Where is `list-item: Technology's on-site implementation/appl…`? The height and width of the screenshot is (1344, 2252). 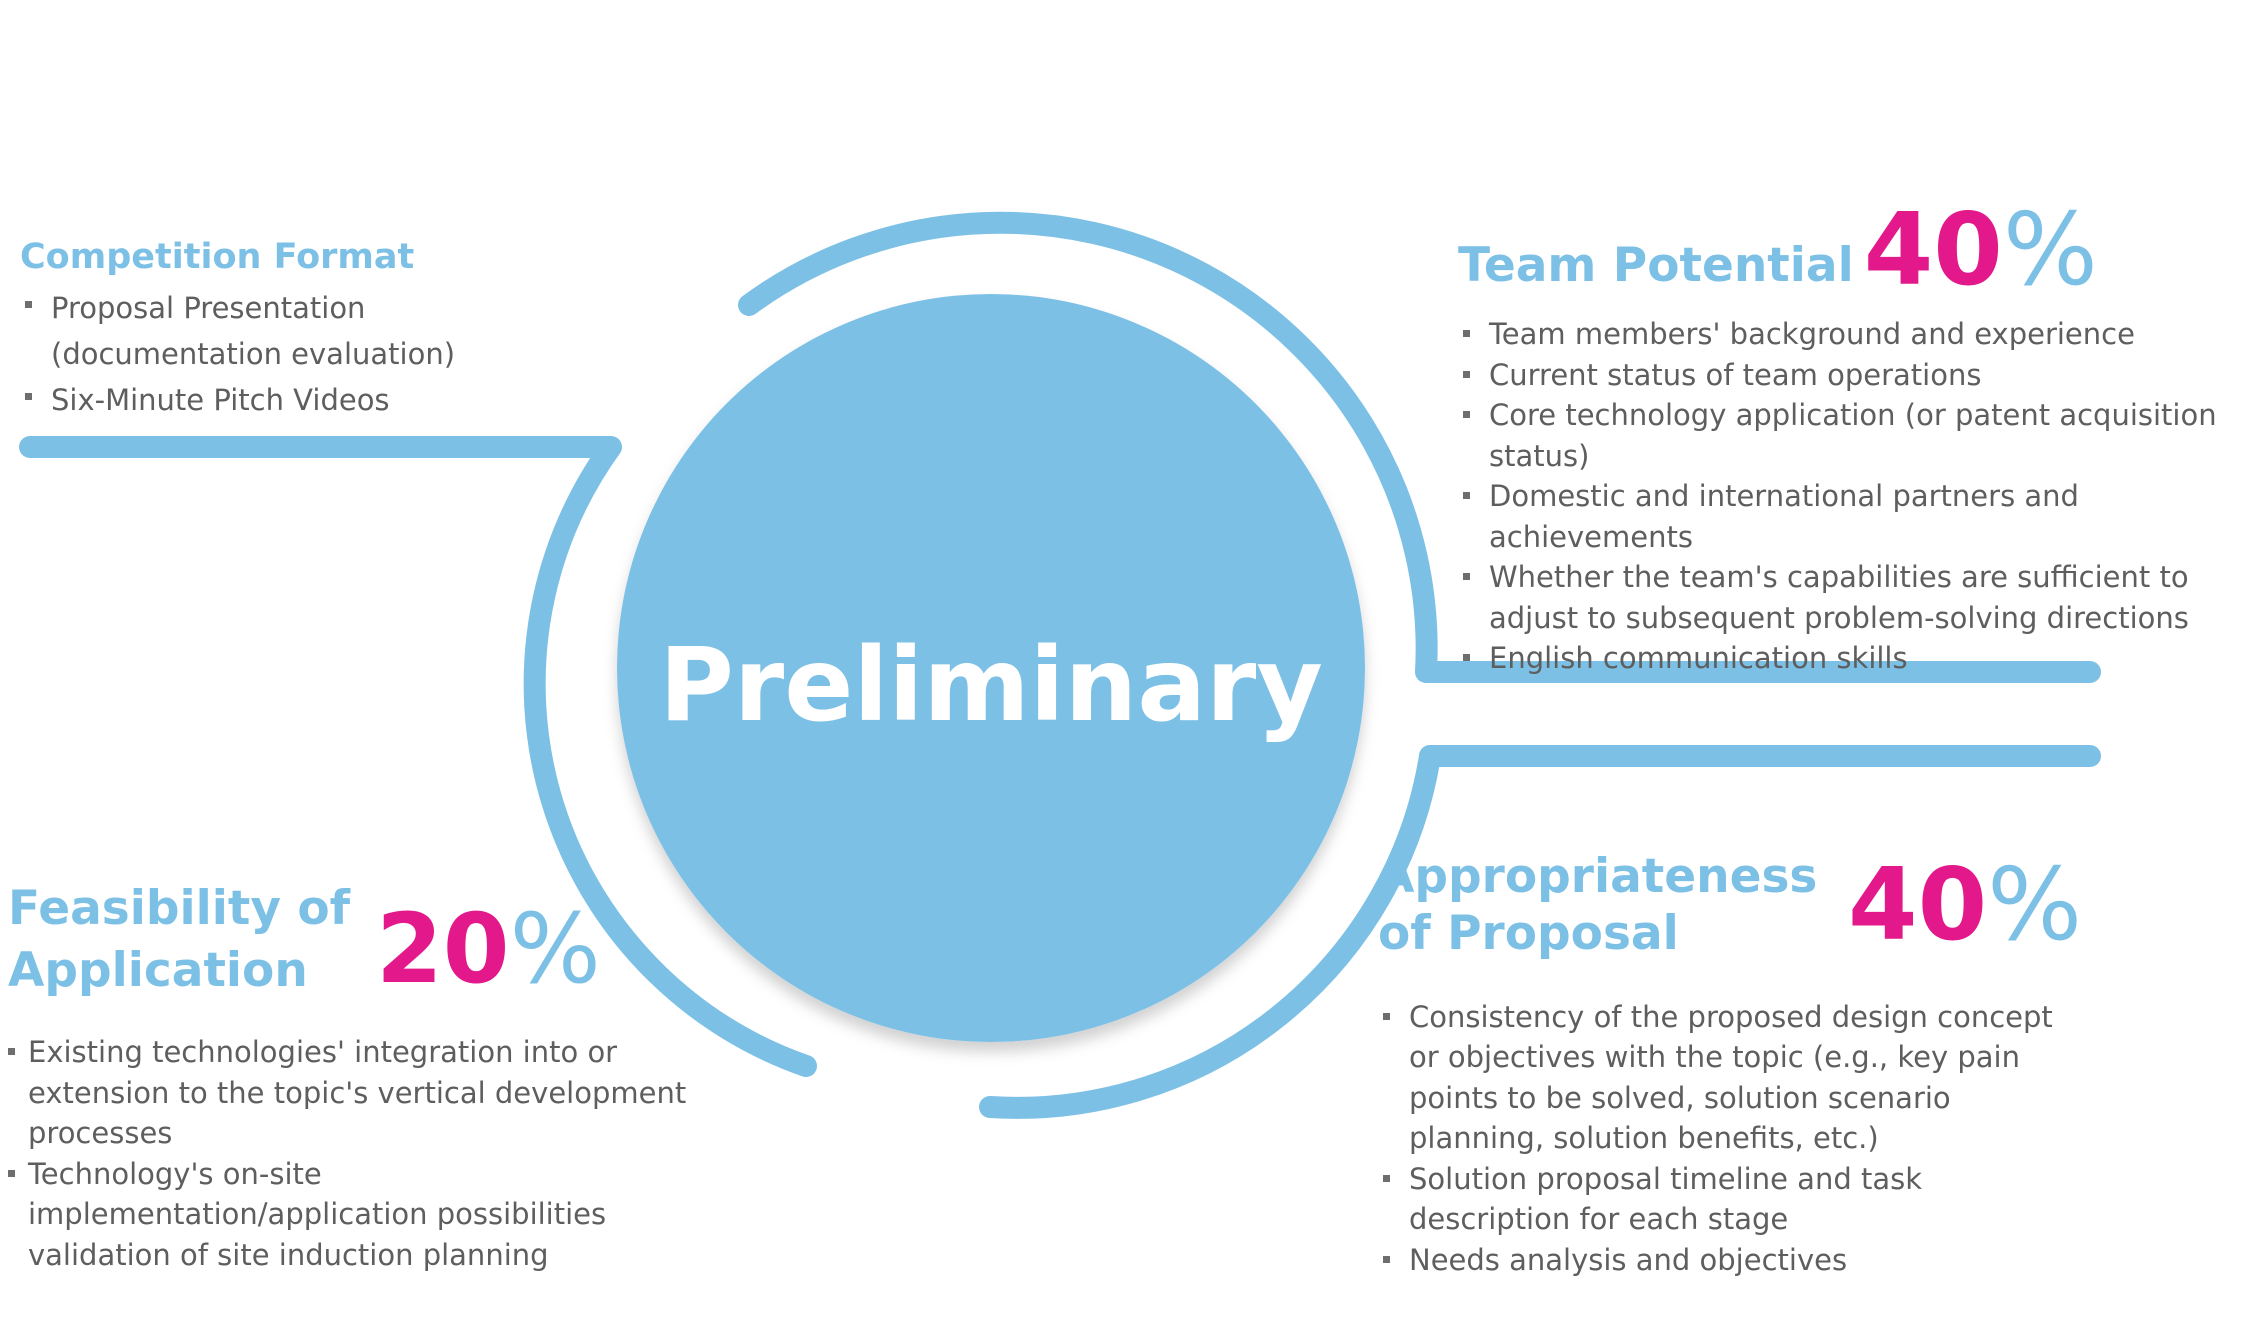
list-item: Technology's on-site implementation/appl… is located at coordinates (368, 1215).